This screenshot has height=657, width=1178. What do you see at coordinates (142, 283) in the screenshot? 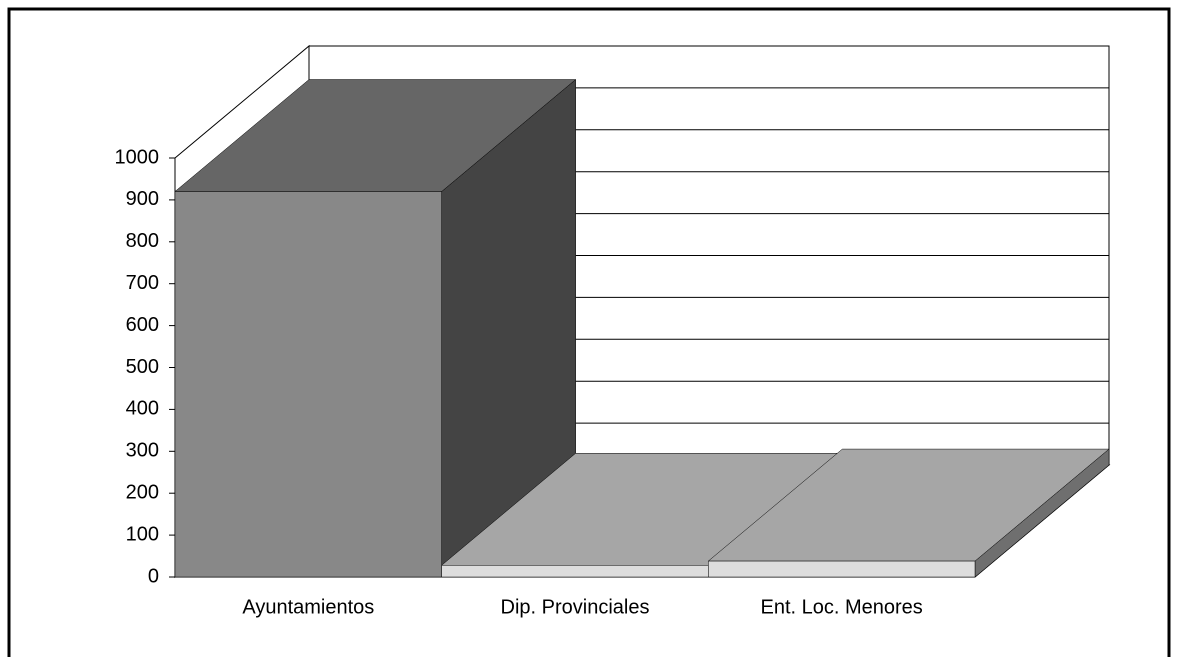
I see `y-tick-label: 700` at bounding box center [142, 283].